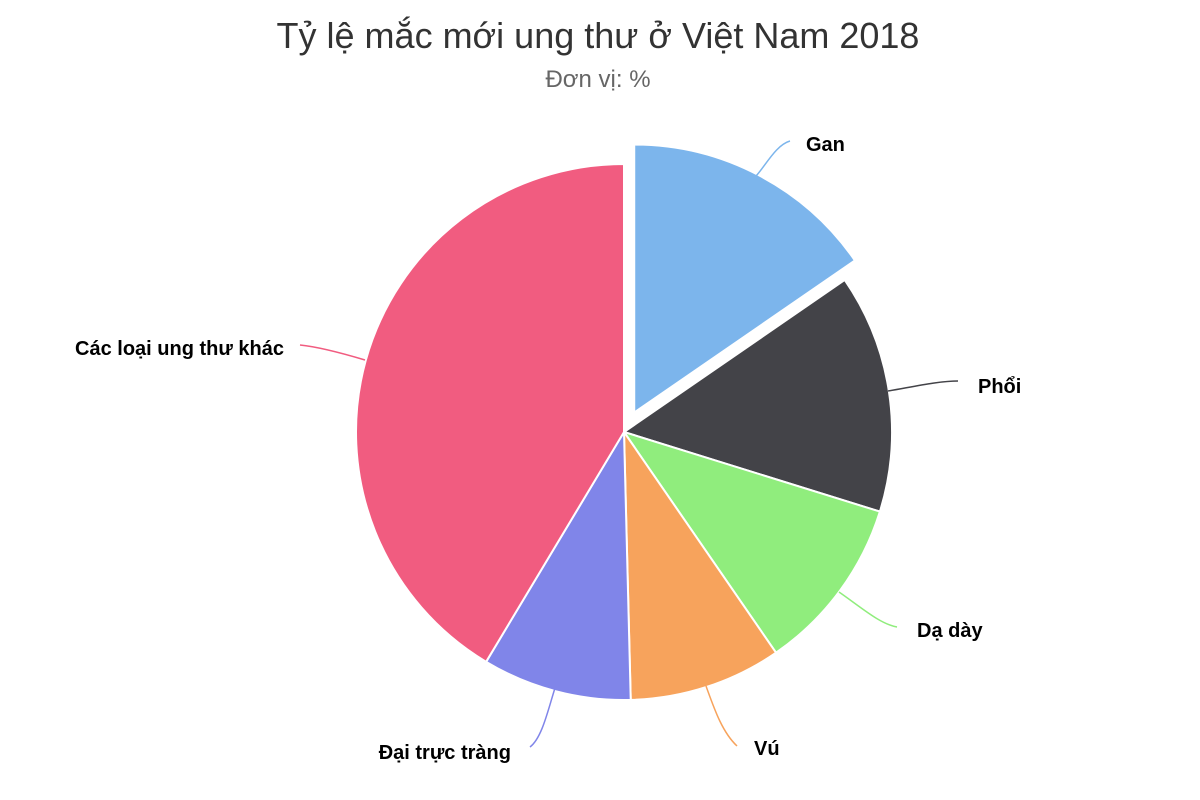 The width and height of the screenshot is (1200, 800). I want to click on slice-label: Vú, so click(767, 749).